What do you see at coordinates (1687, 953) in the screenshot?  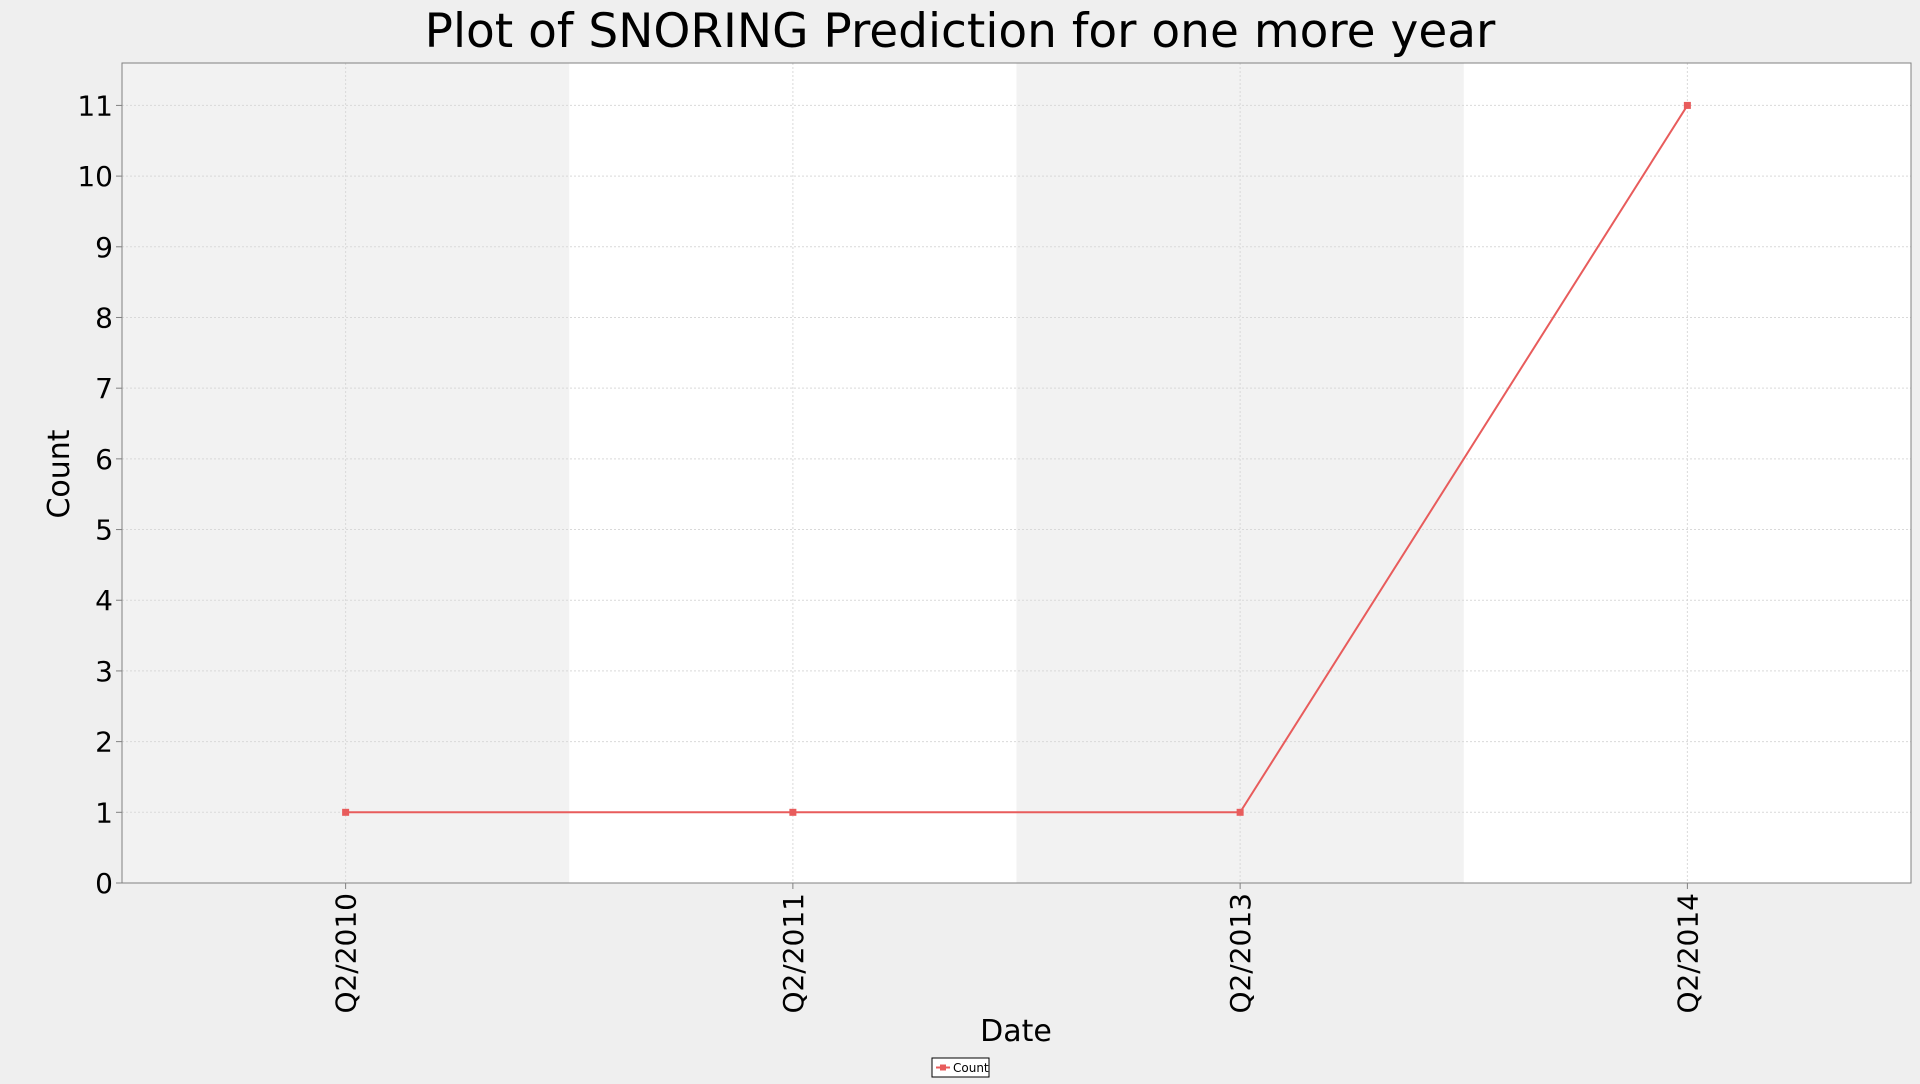 I see `x-tick-label: Q2/2014` at bounding box center [1687, 953].